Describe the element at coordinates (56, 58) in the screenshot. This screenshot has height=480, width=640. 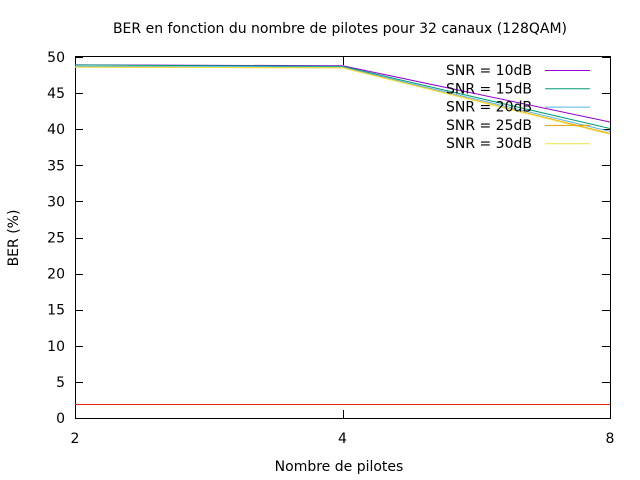
I see `y-tick-label: 50` at that location.